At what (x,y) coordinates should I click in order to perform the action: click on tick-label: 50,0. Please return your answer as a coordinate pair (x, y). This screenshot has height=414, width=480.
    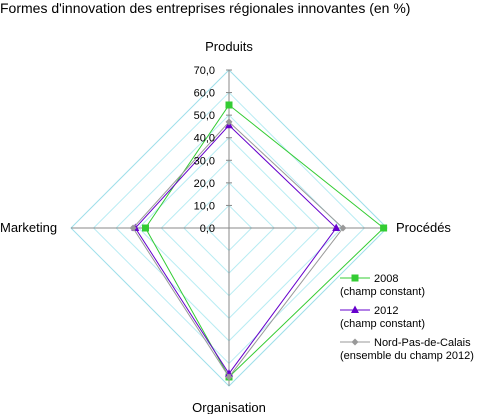
    Looking at the image, I should click on (204, 116).